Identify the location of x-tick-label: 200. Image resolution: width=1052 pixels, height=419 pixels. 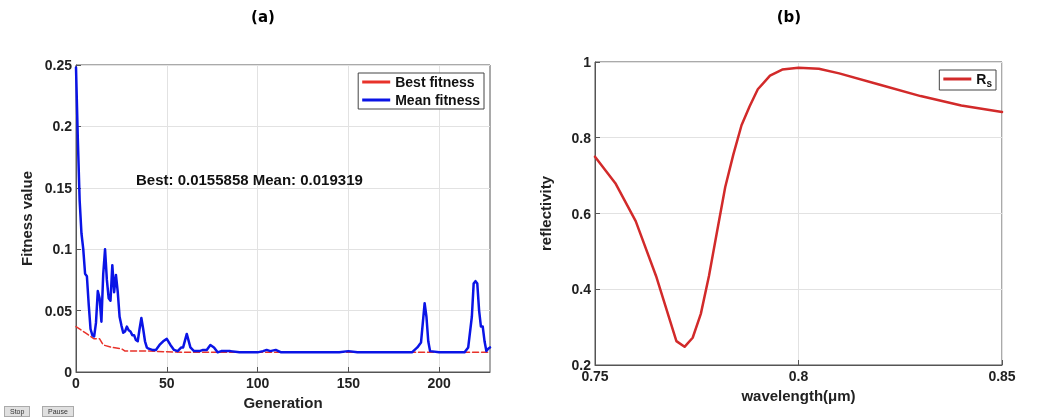
(439, 383).